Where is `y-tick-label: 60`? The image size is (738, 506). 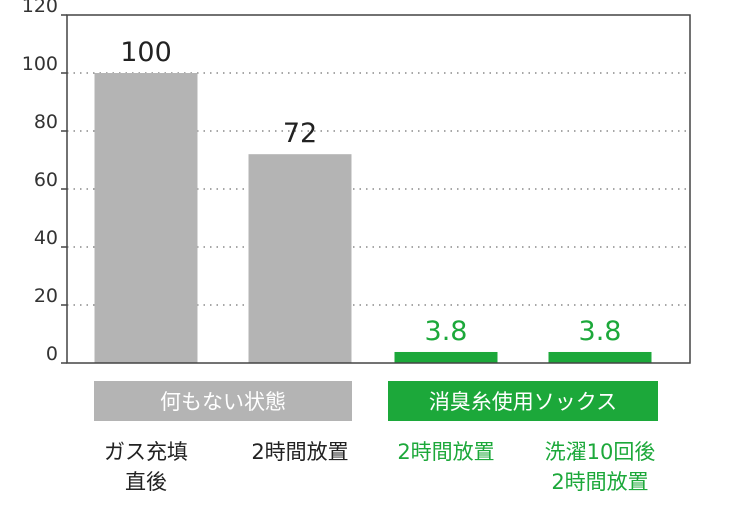
y-tick-label: 60 is located at coordinates (46, 180).